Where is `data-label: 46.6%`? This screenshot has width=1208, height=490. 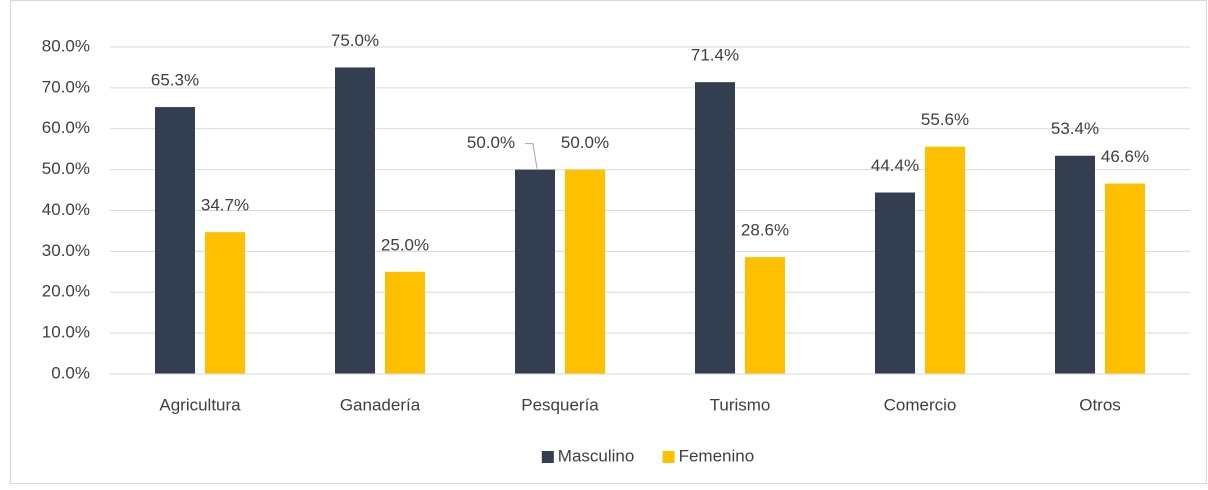
data-label: 46.6% is located at coordinates (1125, 156).